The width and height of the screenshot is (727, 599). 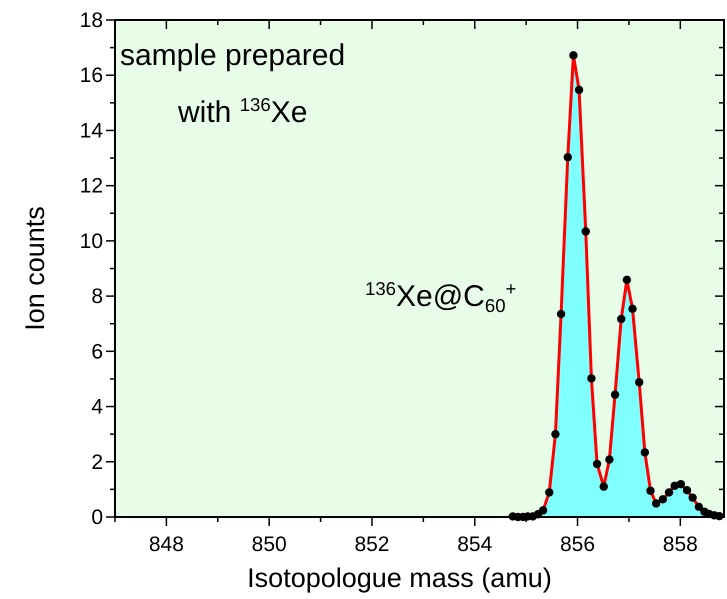 What do you see at coordinates (97, 352) in the screenshot?
I see `y-tick-label: 6` at bounding box center [97, 352].